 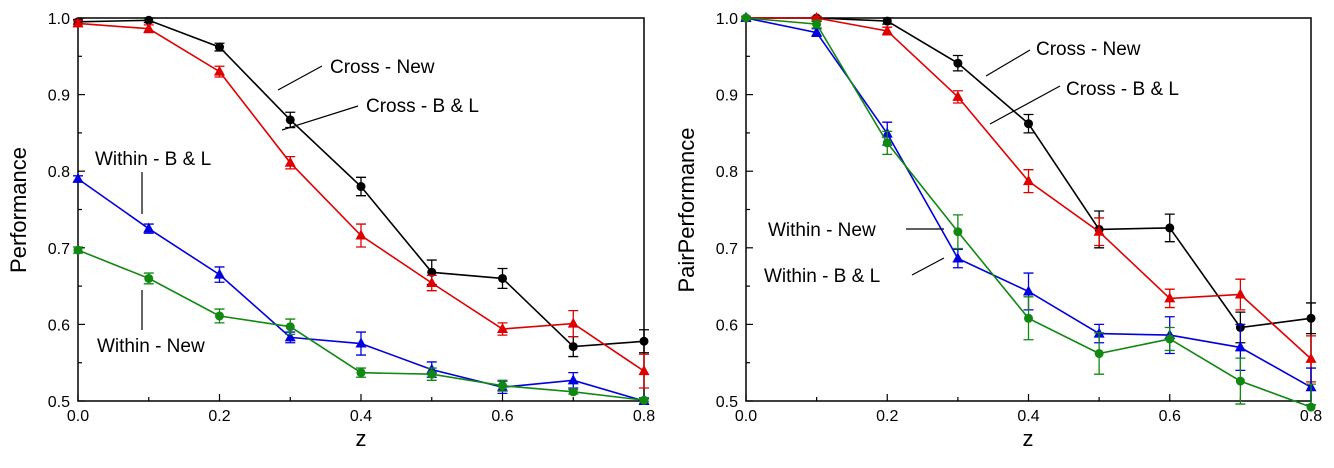 What do you see at coordinates (727, 96) in the screenshot?
I see `y-tick-label: 0.9` at bounding box center [727, 96].